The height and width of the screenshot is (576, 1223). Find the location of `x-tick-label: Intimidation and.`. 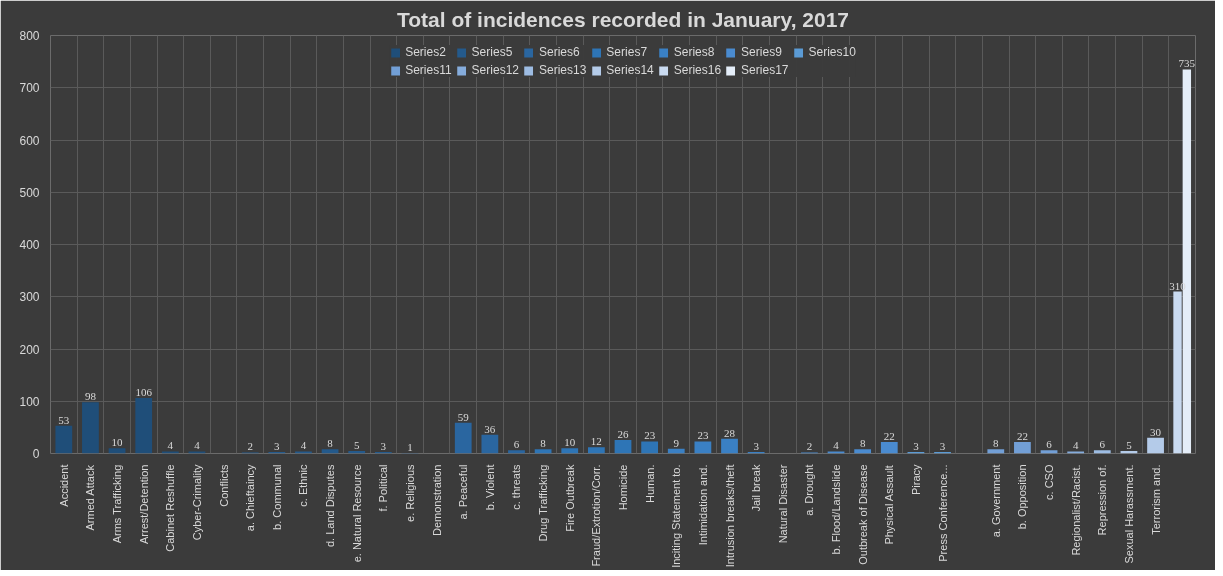

x-tick-label: Intimidation and. is located at coordinates (702, 505).